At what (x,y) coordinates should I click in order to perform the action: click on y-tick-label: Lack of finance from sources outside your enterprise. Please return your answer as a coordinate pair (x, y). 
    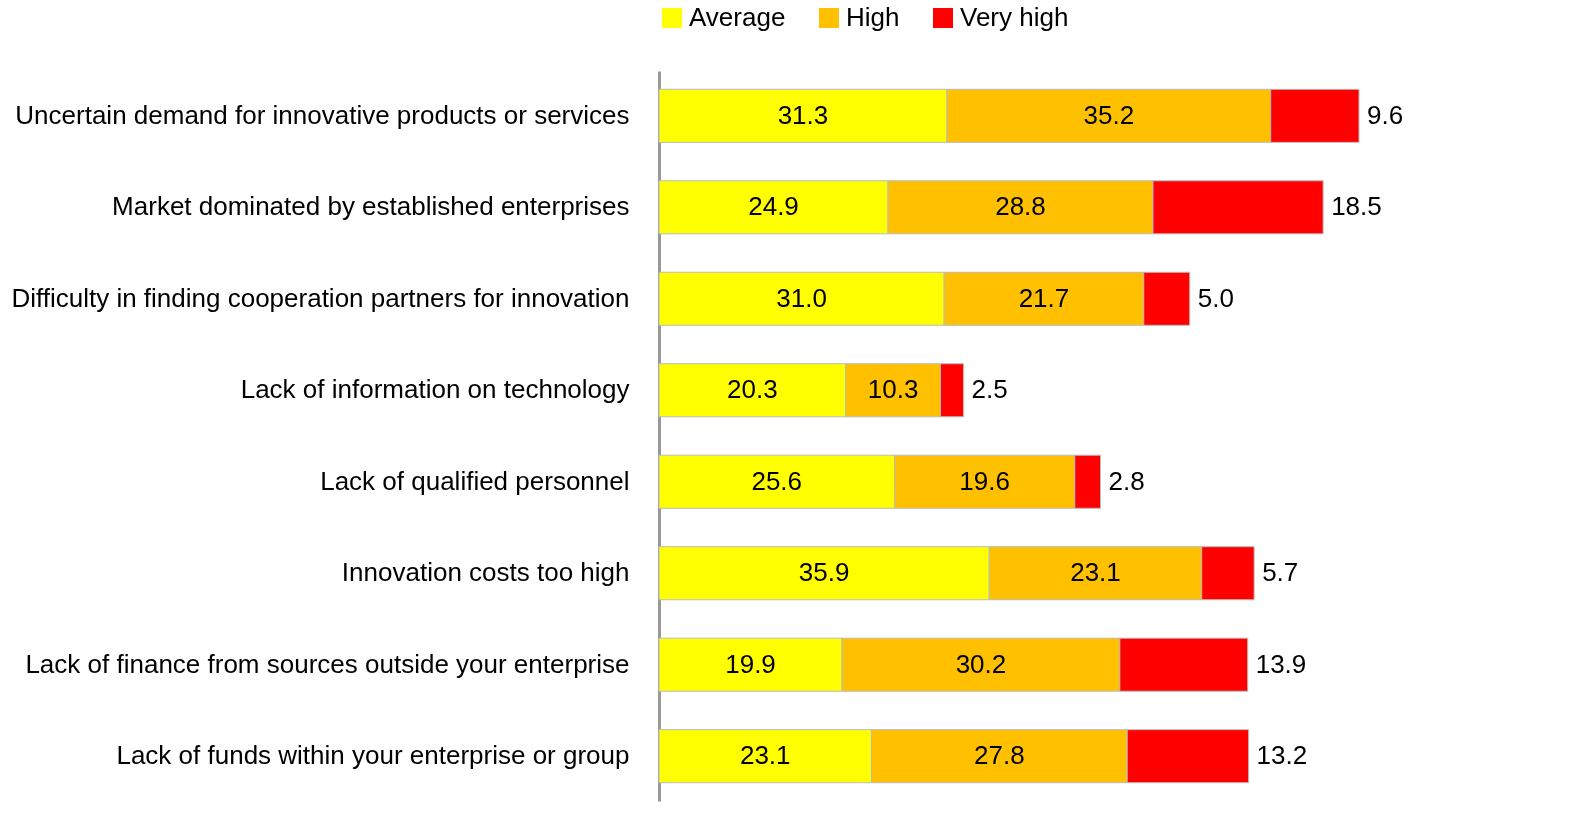
    Looking at the image, I should click on (327, 663).